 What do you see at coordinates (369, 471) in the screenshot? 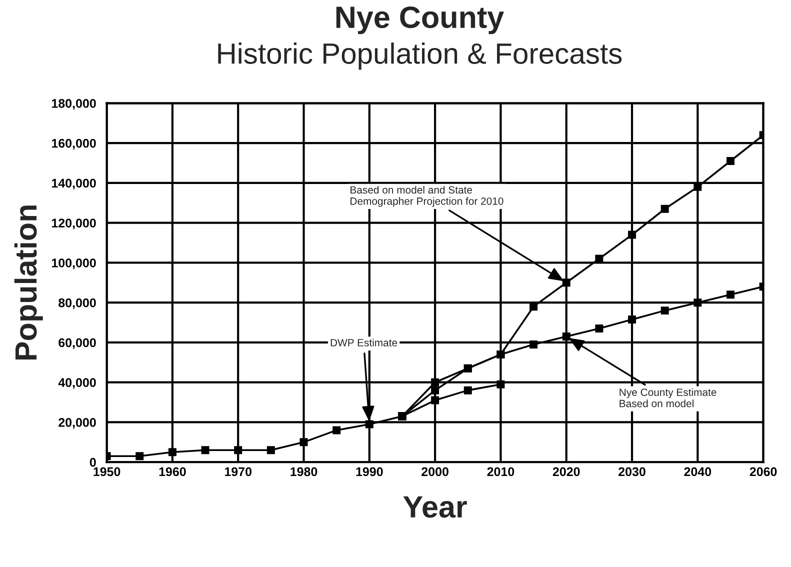
I see `x-tick-label: 1990` at bounding box center [369, 471].